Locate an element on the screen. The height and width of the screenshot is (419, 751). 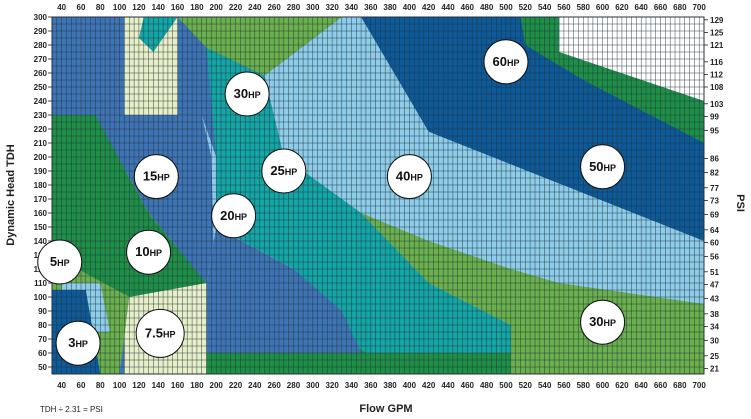
hp-label-text: 10HP is located at coordinates (148, 251).